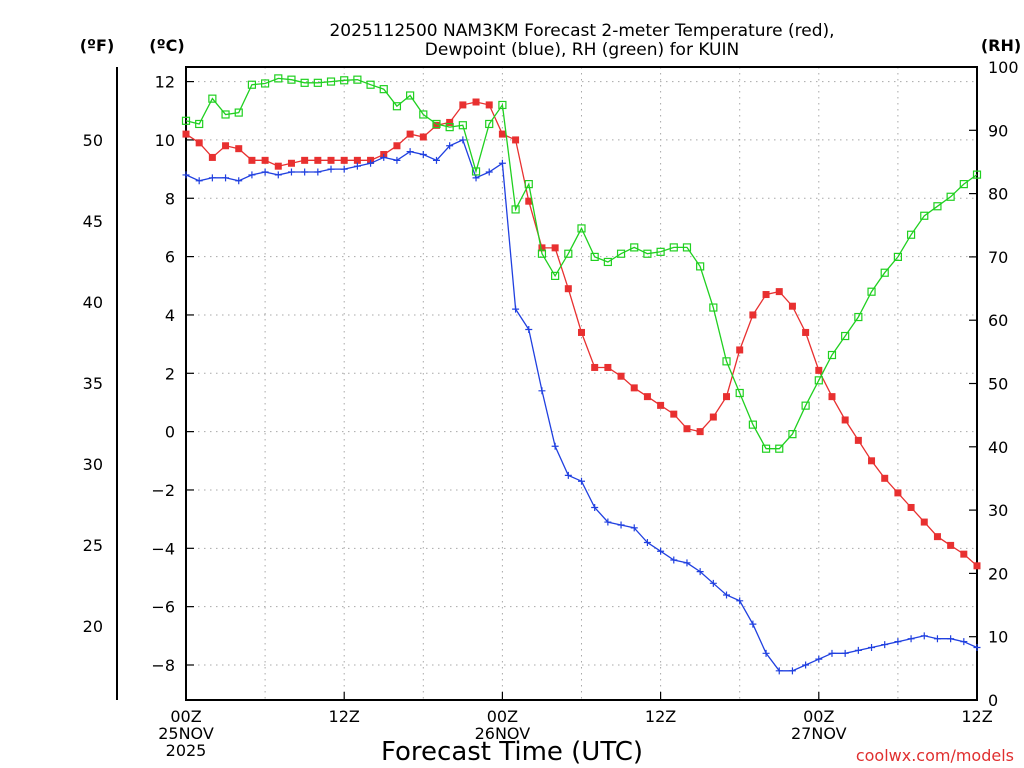  I want to click on fahrenheit-unit-label: (ºF), so click(97, 45).